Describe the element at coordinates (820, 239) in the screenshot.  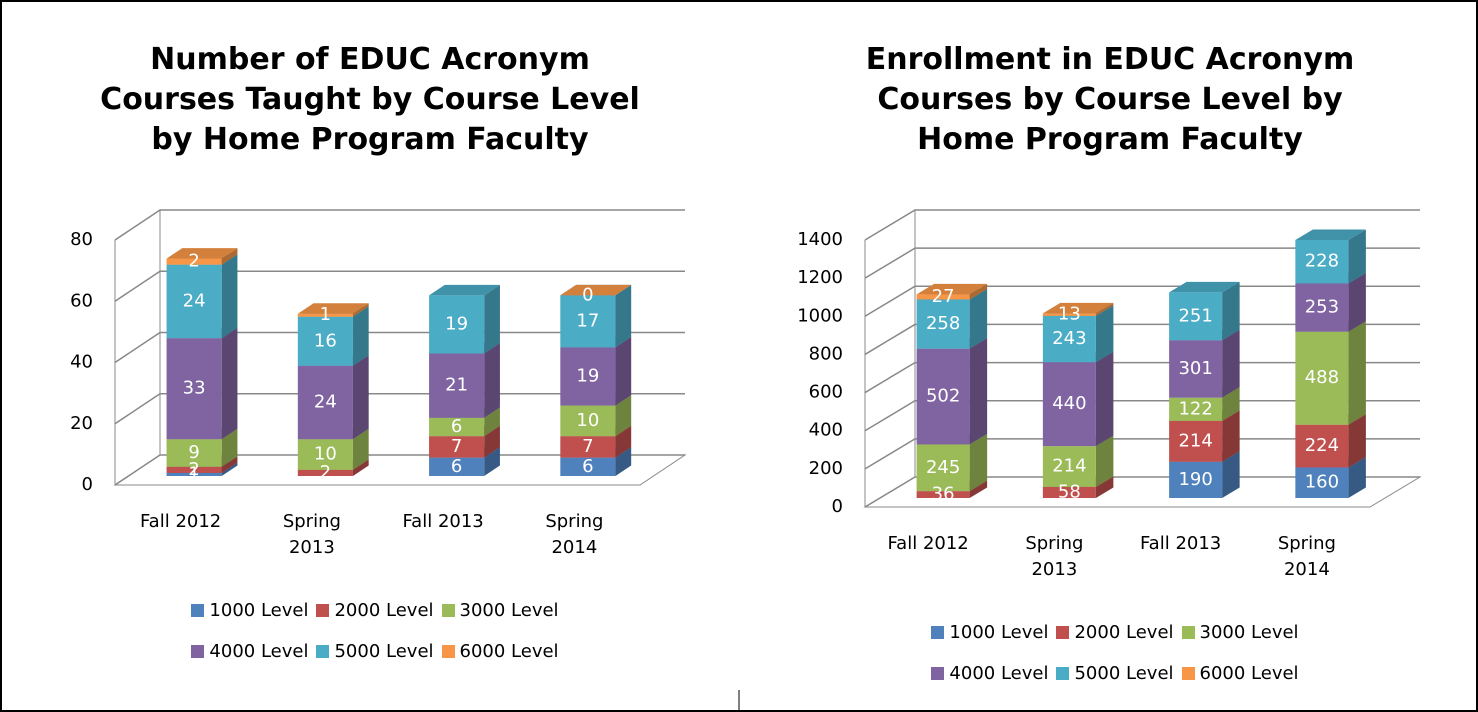
I see `y-tick-label: 1400` at that location.